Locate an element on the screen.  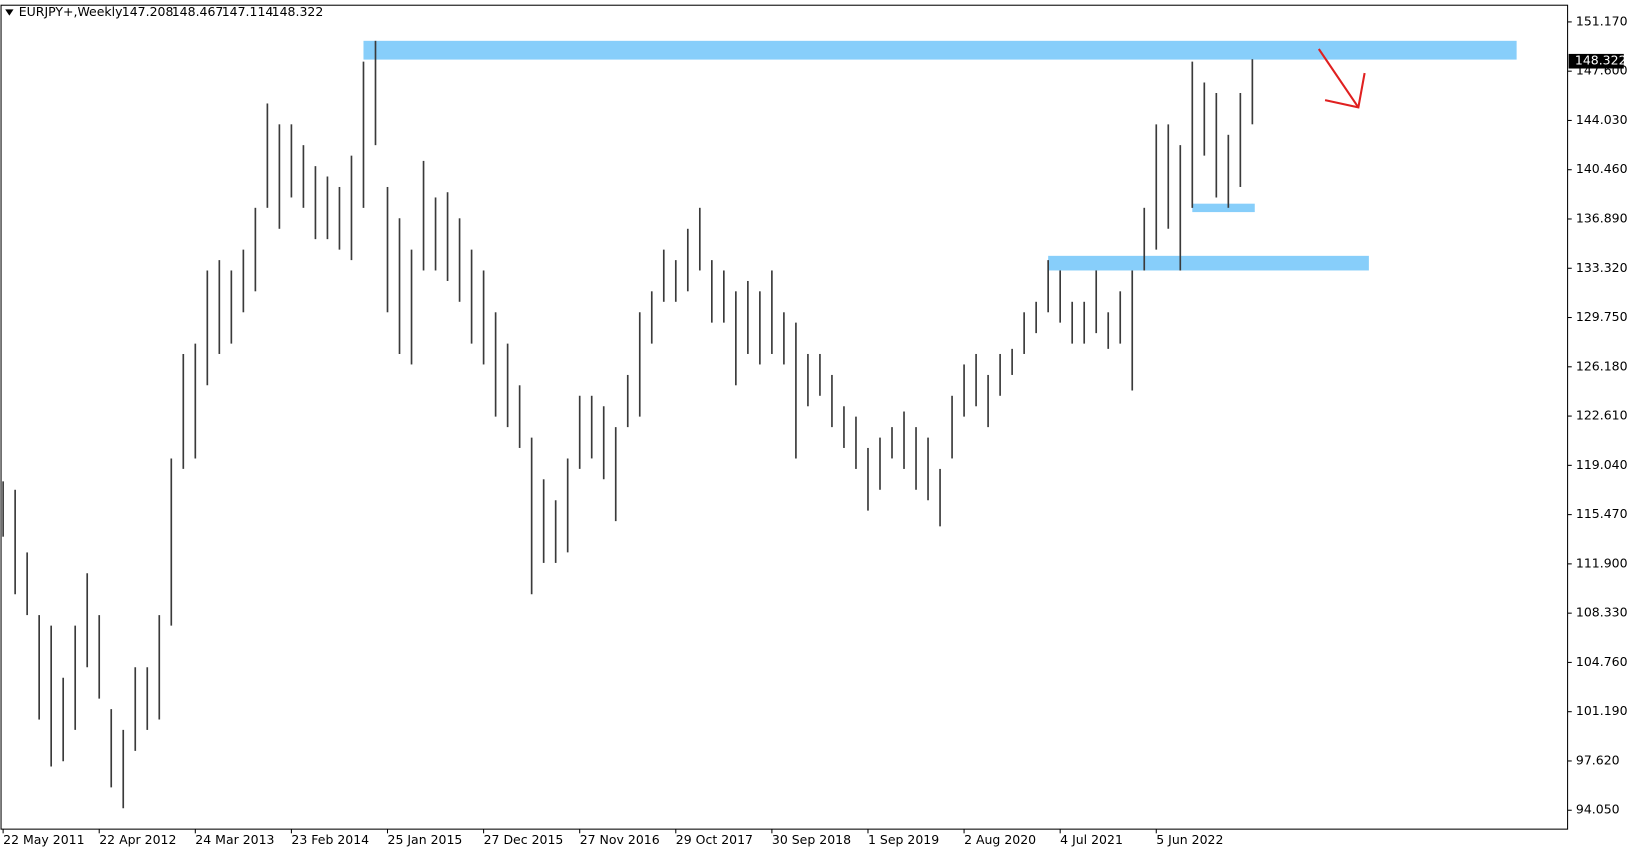
header-high: 148.467 is located at coordinates (198, 11).